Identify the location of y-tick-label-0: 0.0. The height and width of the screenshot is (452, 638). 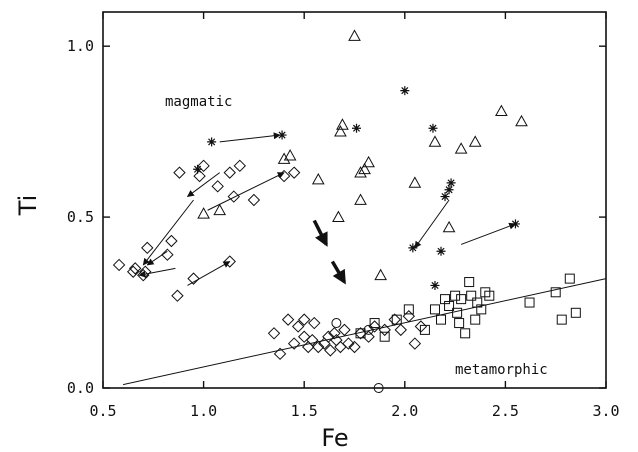
(80, 388).